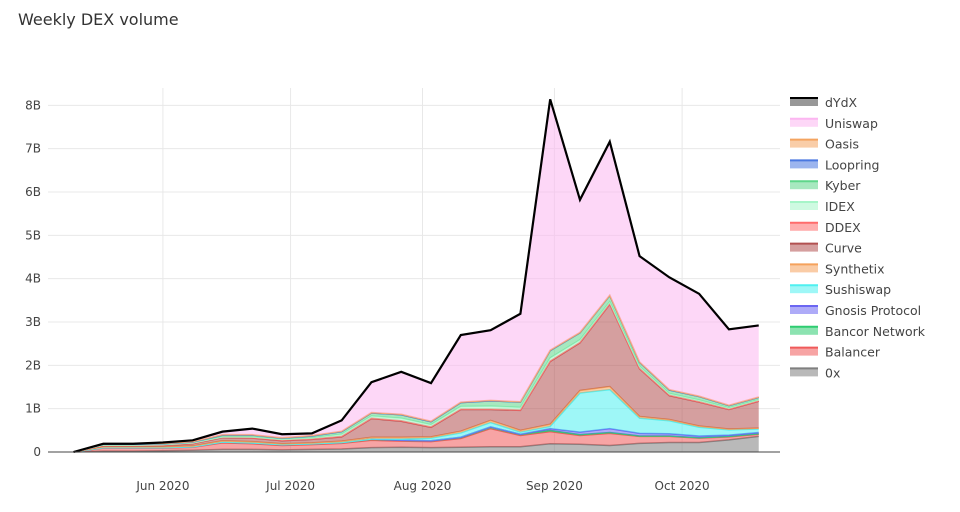 The height and width of the screenshot is (512, 960). What do you see at coordinates (858, 289) in the screenshot?
I see `legend-label: Sushiswap` at bounding box center [858, 289].